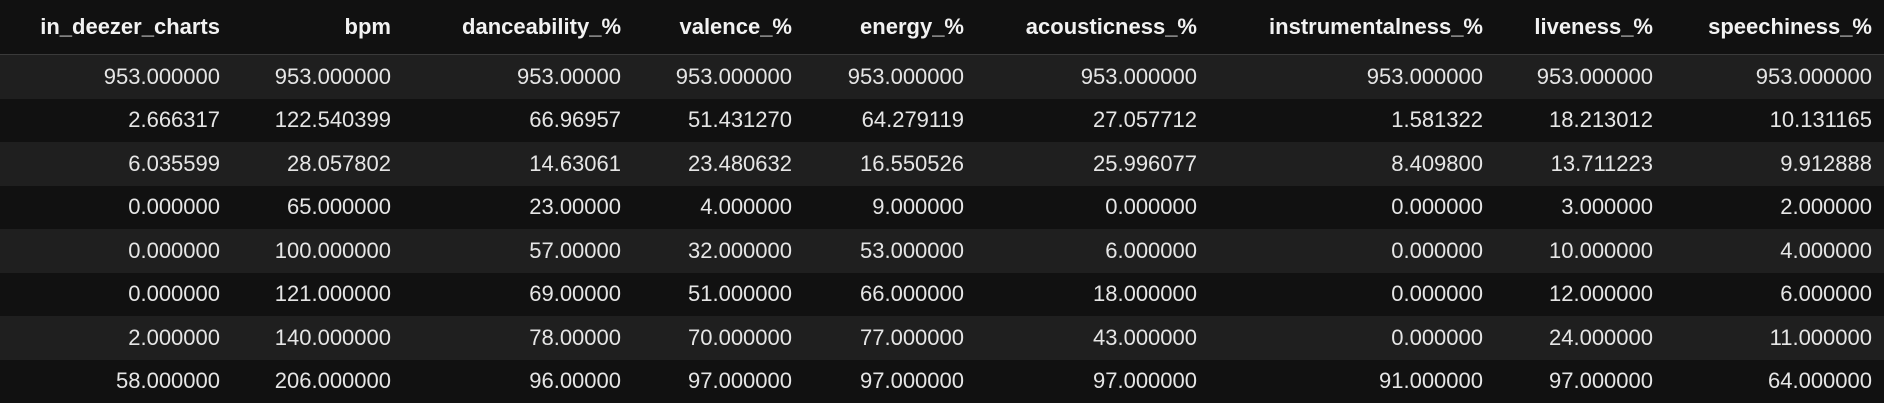  Describe the element at coordinates (1774, 338) in the screenshot. I see `table-cell: 11.000000` at that location.